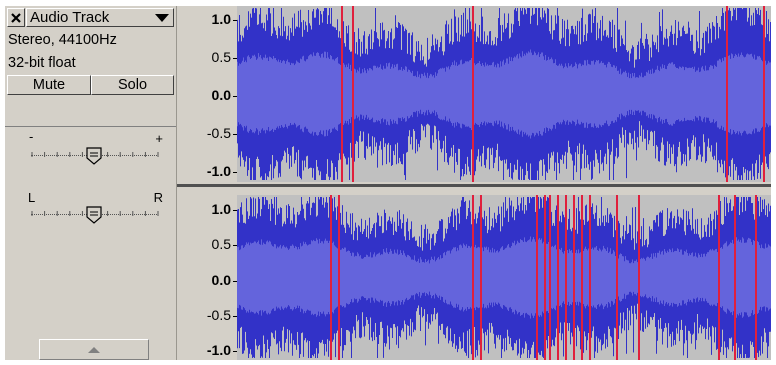 The image size is (776, 365). Describe the element at coordinates (132, 85) in the screenshot. I see `solo-button: Solo` at that location.